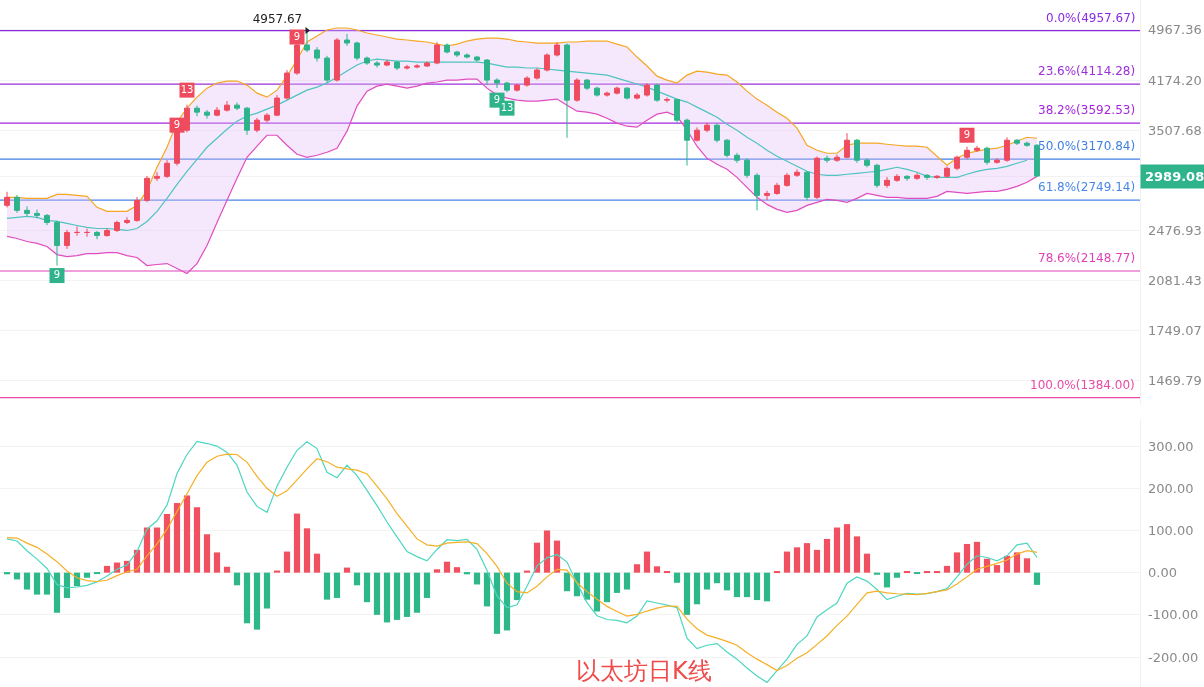 Image resolution: width=1204 pixels, height=687 pixels. What do you see at coordinates (1087, 110) in the screenshot?
I see `ref-line-label: 38.2%(3592.53)` at bounding box center [1087, 110].